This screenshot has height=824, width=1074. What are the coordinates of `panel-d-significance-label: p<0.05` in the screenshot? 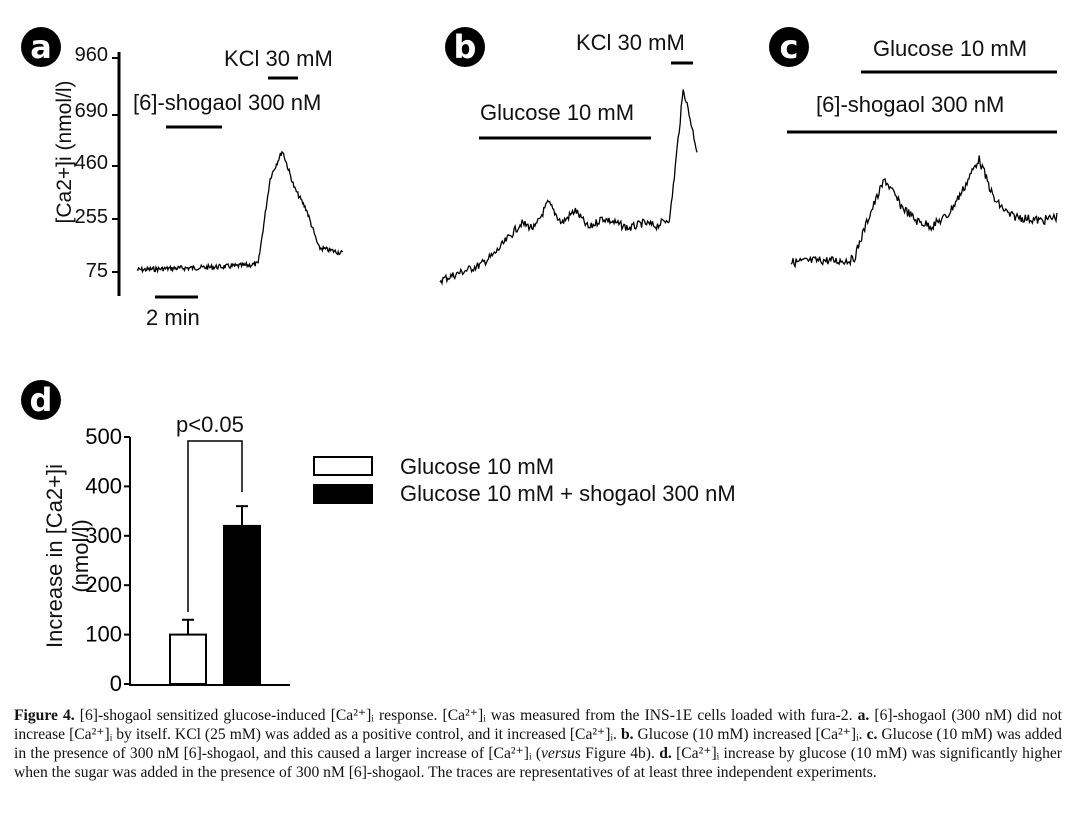 It's located at (210, 424).